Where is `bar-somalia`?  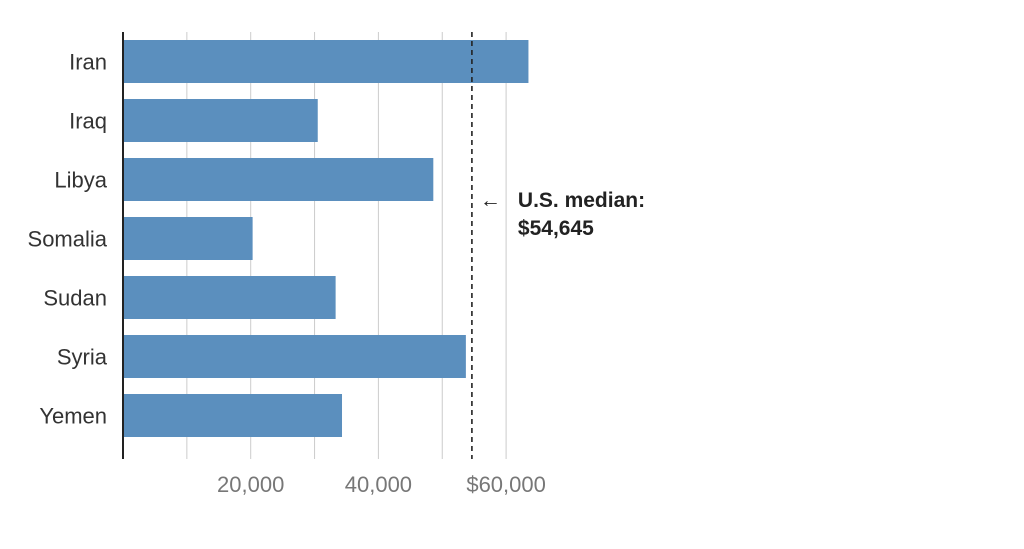
bar-somalia is located at coordinates (188, 238).